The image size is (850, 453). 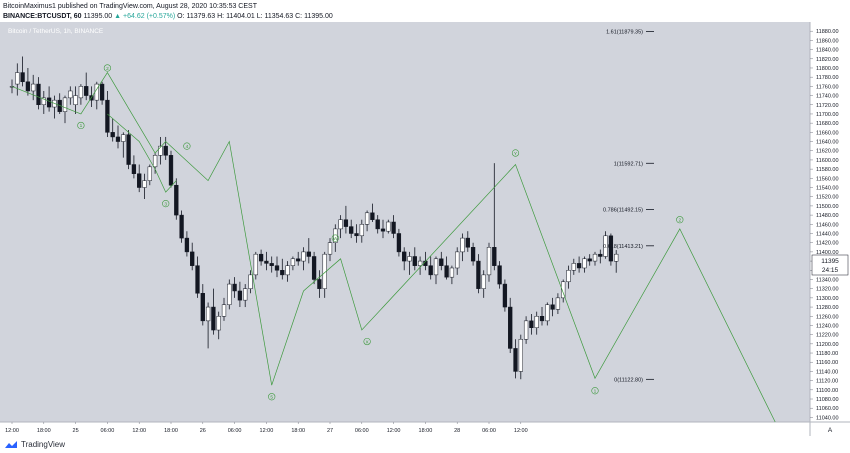 I want to click on wave-label: 3, so click(x=165, y=204).